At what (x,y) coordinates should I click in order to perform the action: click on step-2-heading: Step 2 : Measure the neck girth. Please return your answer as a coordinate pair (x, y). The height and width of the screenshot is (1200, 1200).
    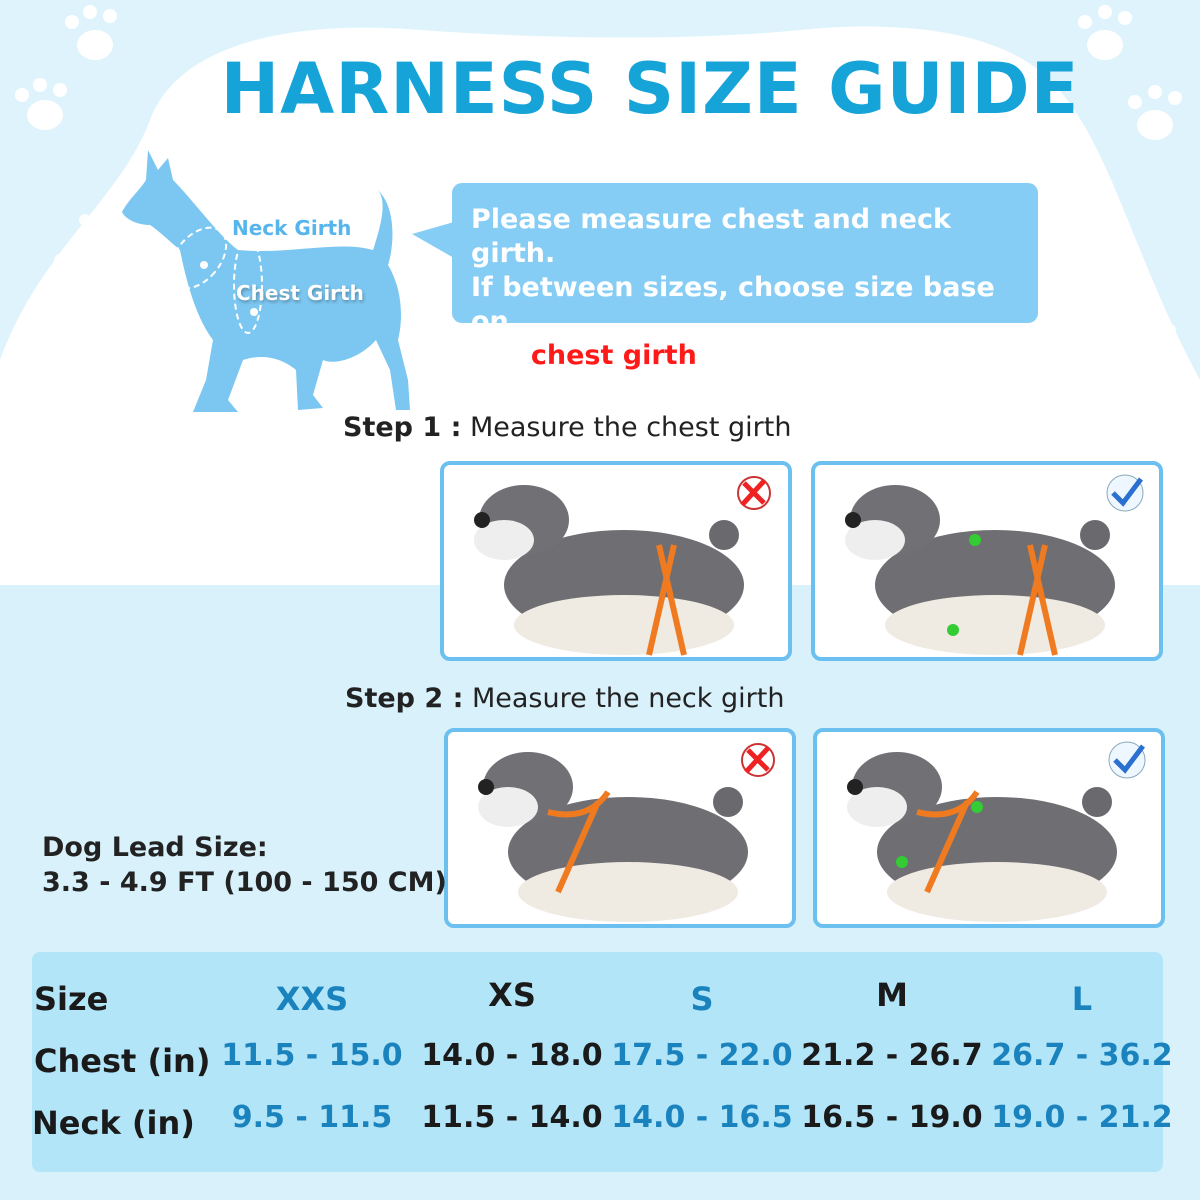
    Looking at the image, I should click on (564, 698).